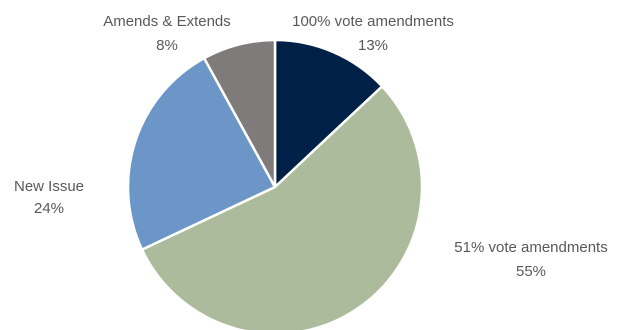 Image resolution: width=625 pixels, height=330 pixels. Describe the element at coordinates (49, 186) in the screenshot. I see `slice-label-name: New Issue` at that location.